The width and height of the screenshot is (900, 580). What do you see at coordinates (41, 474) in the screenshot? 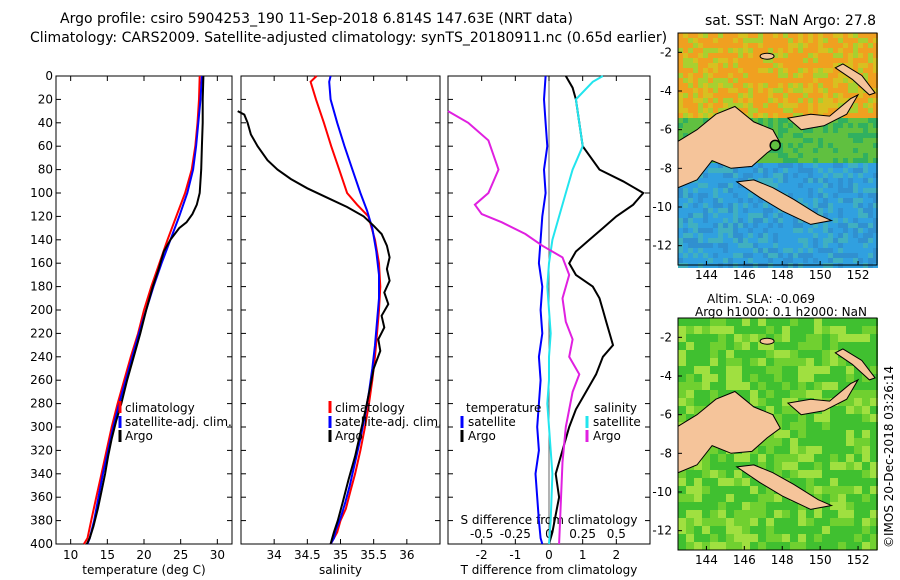
I see `y-tick-label: 340` at bounding box center [41, 474].